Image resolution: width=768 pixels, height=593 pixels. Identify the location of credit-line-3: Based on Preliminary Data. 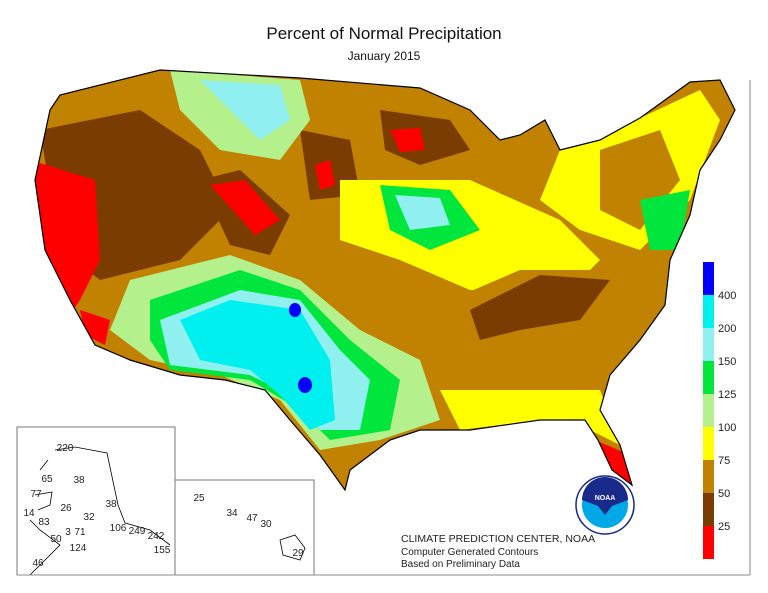
(460, 564).